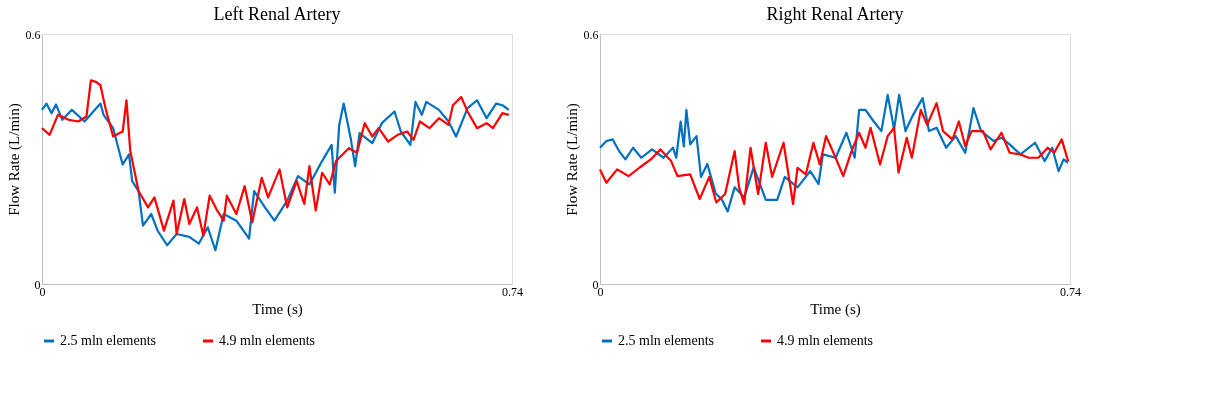 Image resolution: width=1226 pixels, height=419 pixels. What do you see at coordinates (277, 14) in the screenshot?
I see `chart-title: Left Renal Artery` at bounding box center [277, 14].